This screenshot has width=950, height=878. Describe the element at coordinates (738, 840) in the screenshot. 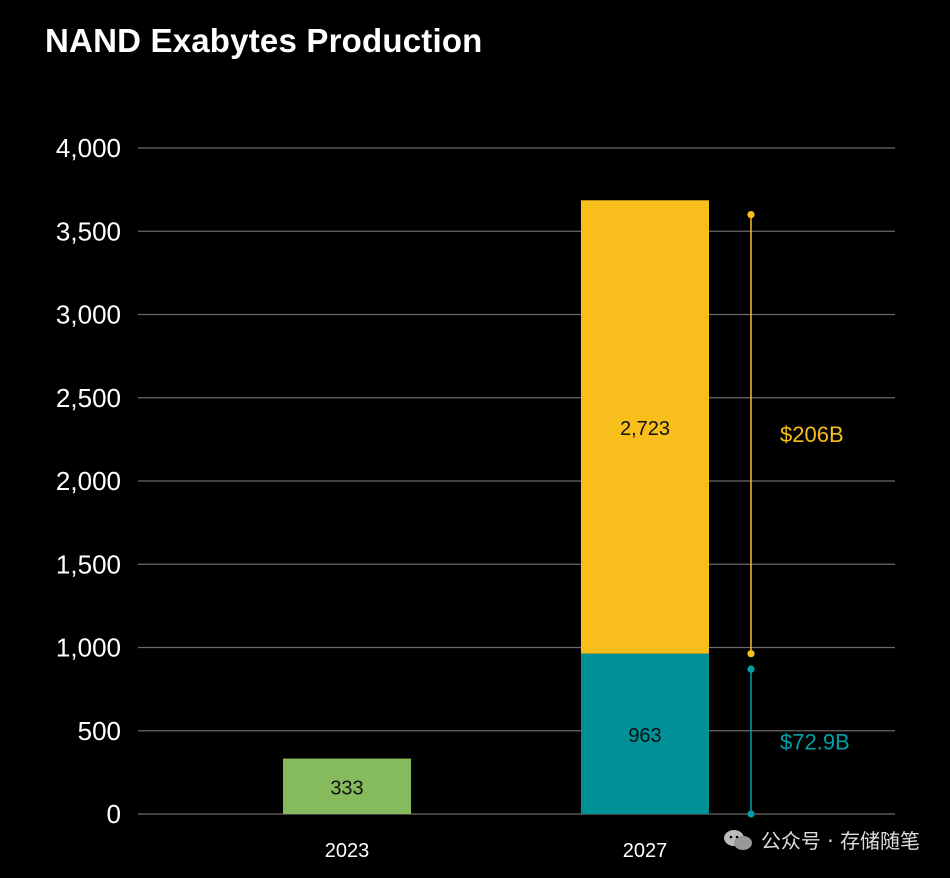

I see `wechat-icon` at that location.